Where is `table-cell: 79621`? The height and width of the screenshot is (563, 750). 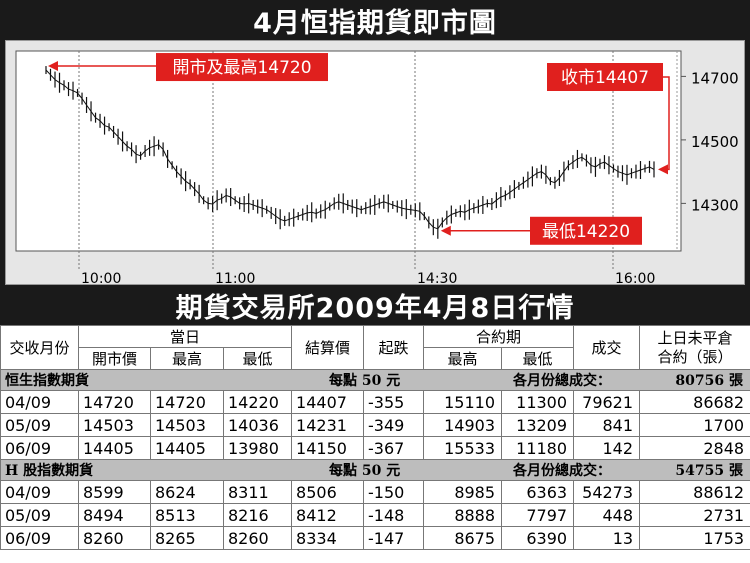 table-cell: 79621 is located at coordinates (607, 402).